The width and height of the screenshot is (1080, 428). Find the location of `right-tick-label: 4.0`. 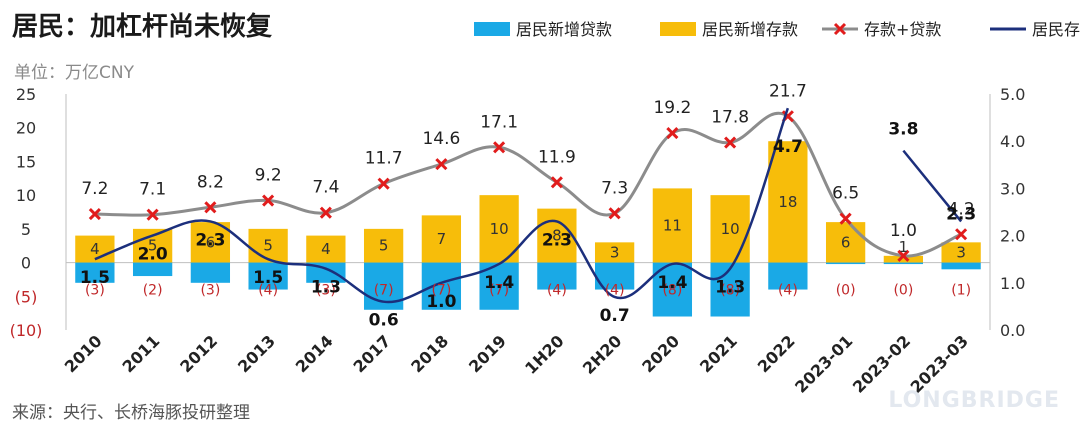

right-tick-label: 4.0 is located at coordinates (1012, 141).